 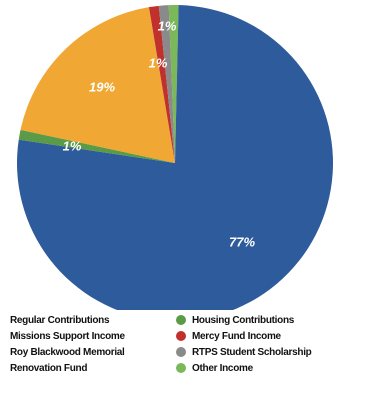 I want to click on pie-slice-other-income, so click(x=173, y=83).